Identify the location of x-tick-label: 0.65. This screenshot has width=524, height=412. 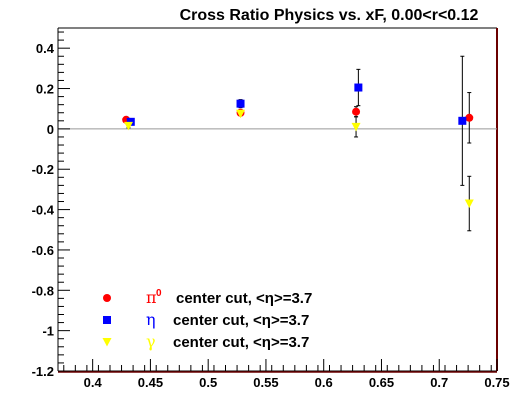
(381, 382).